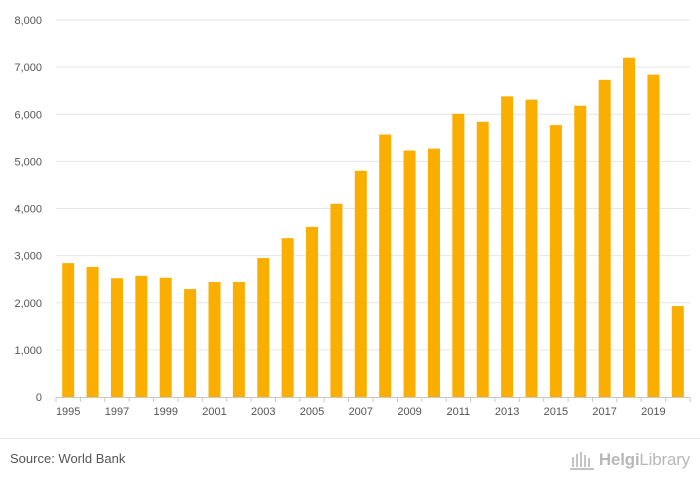 This screenshot has height=483, width=700. I want to click on bar-2006, so click(336, 300).